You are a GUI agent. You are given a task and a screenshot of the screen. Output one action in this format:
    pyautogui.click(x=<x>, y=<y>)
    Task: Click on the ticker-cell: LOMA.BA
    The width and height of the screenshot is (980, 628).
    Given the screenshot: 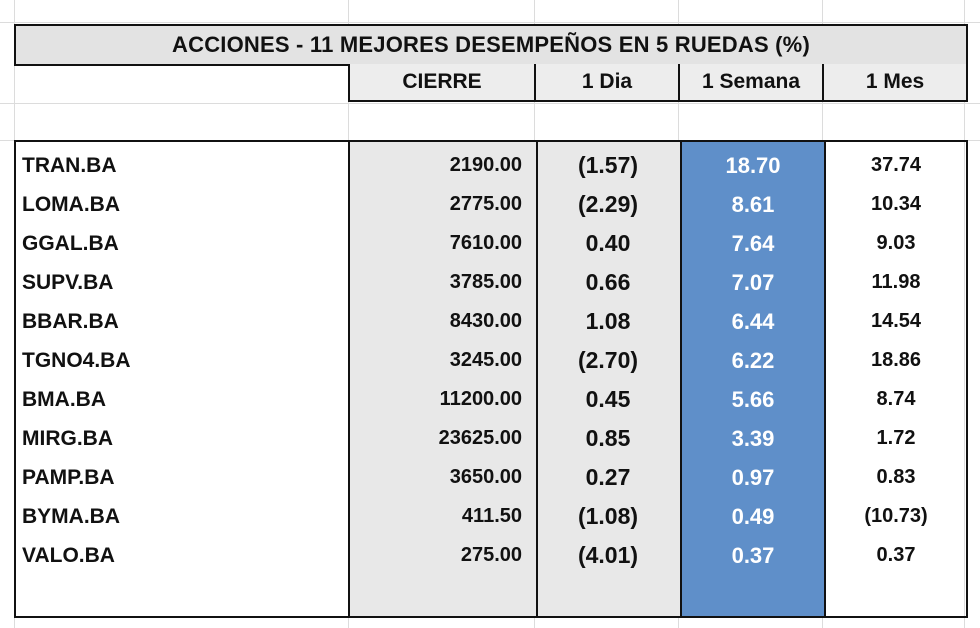 What is the action you would take?
    pyautogui.click(x=71, y=204)
    